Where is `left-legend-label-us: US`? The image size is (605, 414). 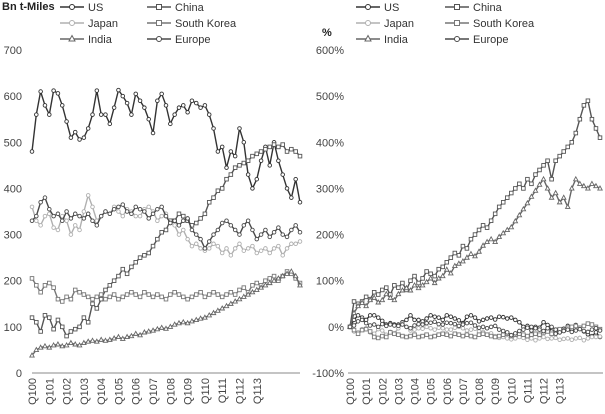
left-legend-label-us: US is located at coordinates (95, 8).